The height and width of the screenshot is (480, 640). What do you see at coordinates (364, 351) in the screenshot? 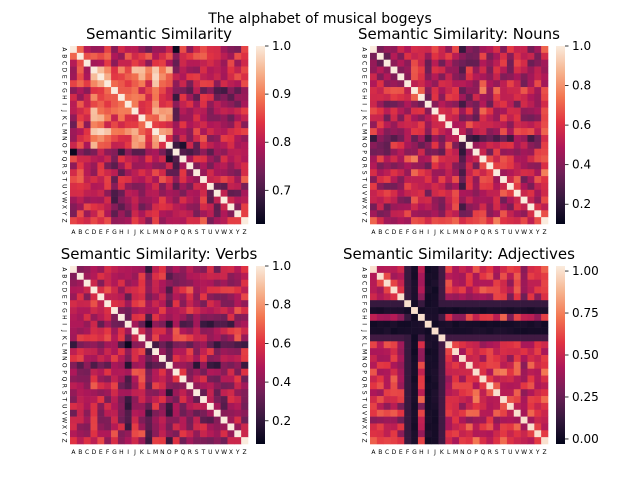
I see `y-tick-label: M` at bounding box center [364, 351].